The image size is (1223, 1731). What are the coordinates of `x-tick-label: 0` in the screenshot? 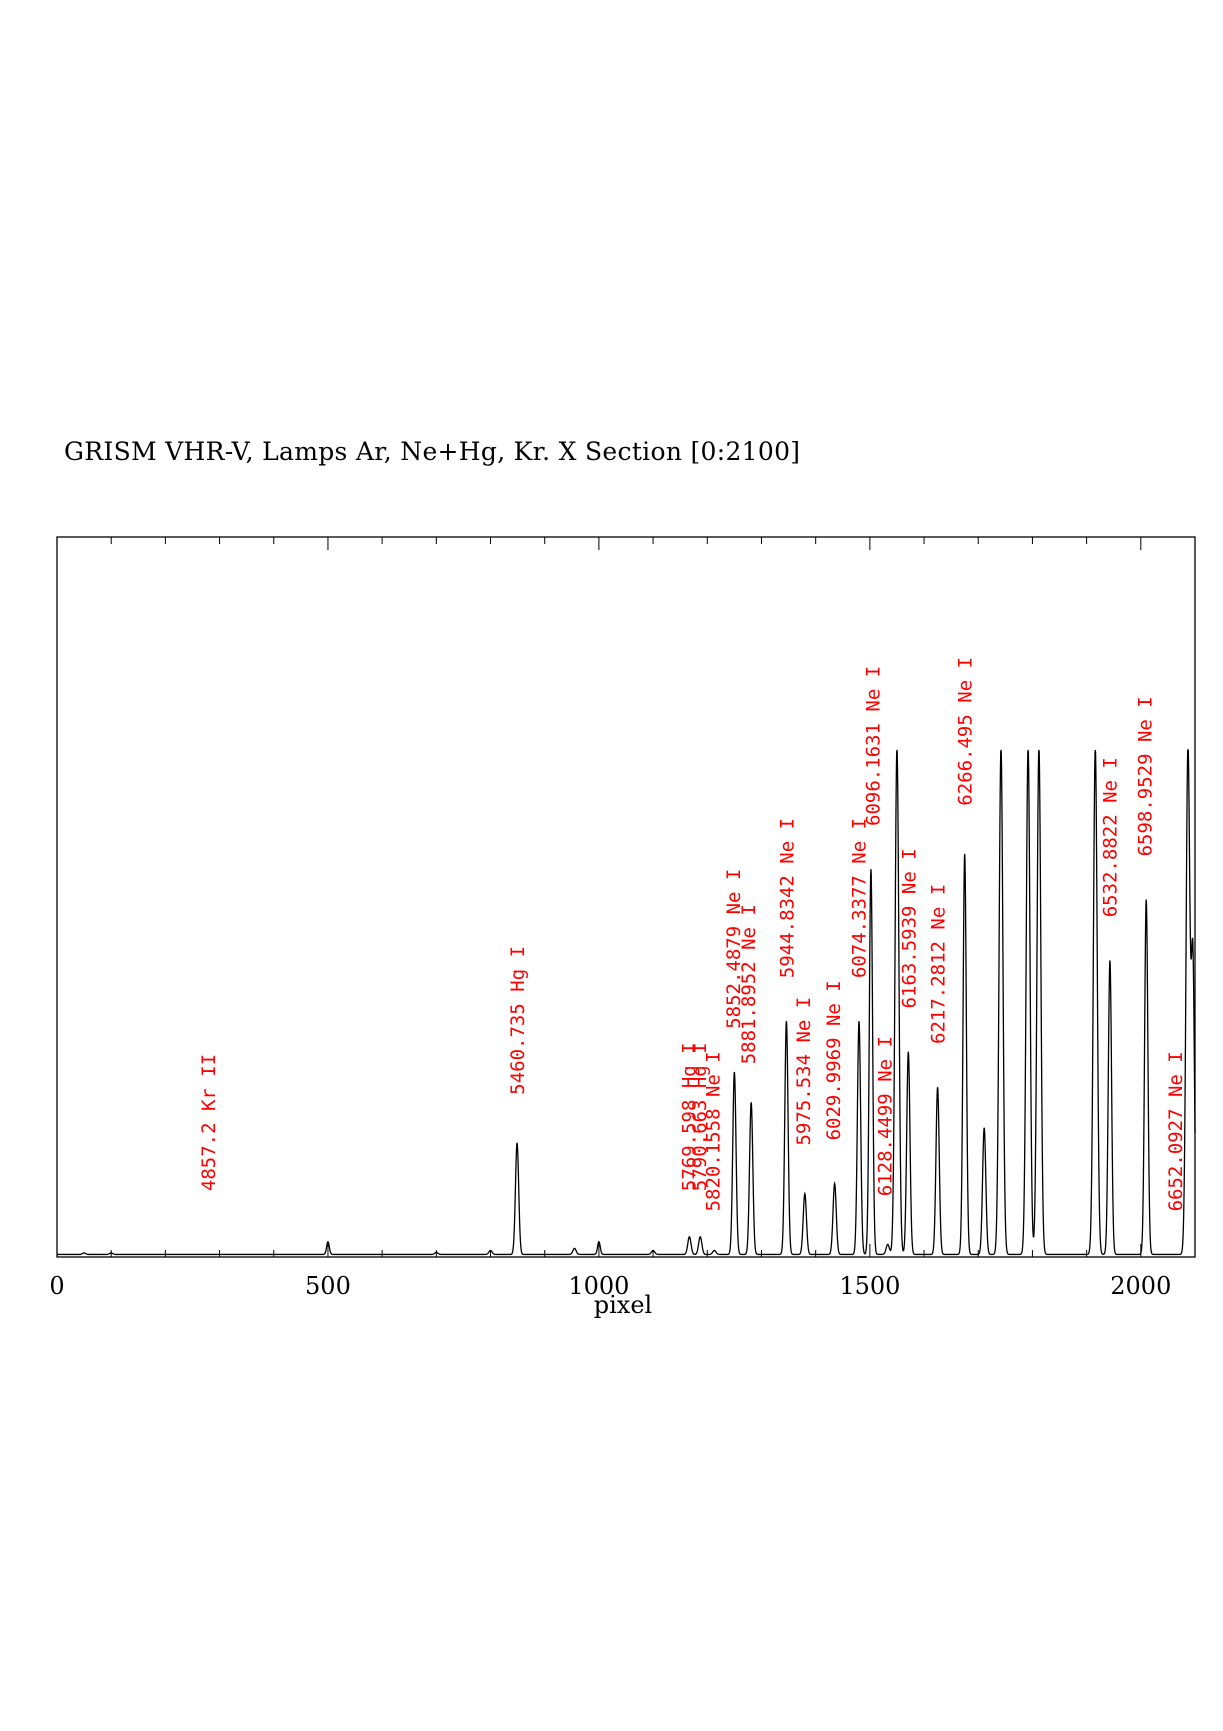 It's located at (56, 1286).